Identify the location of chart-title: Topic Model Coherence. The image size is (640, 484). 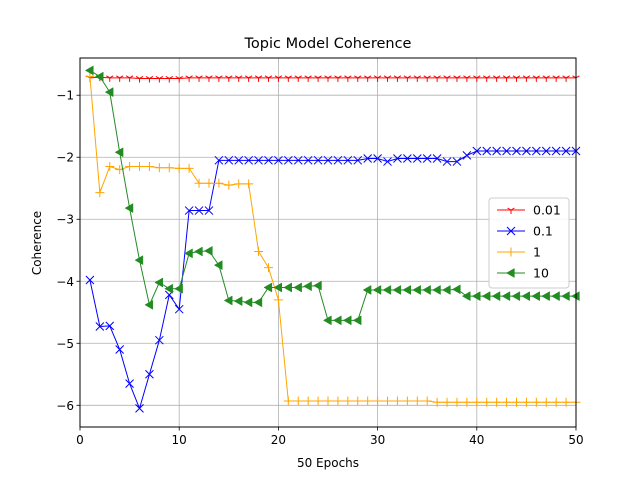
(328, 44).